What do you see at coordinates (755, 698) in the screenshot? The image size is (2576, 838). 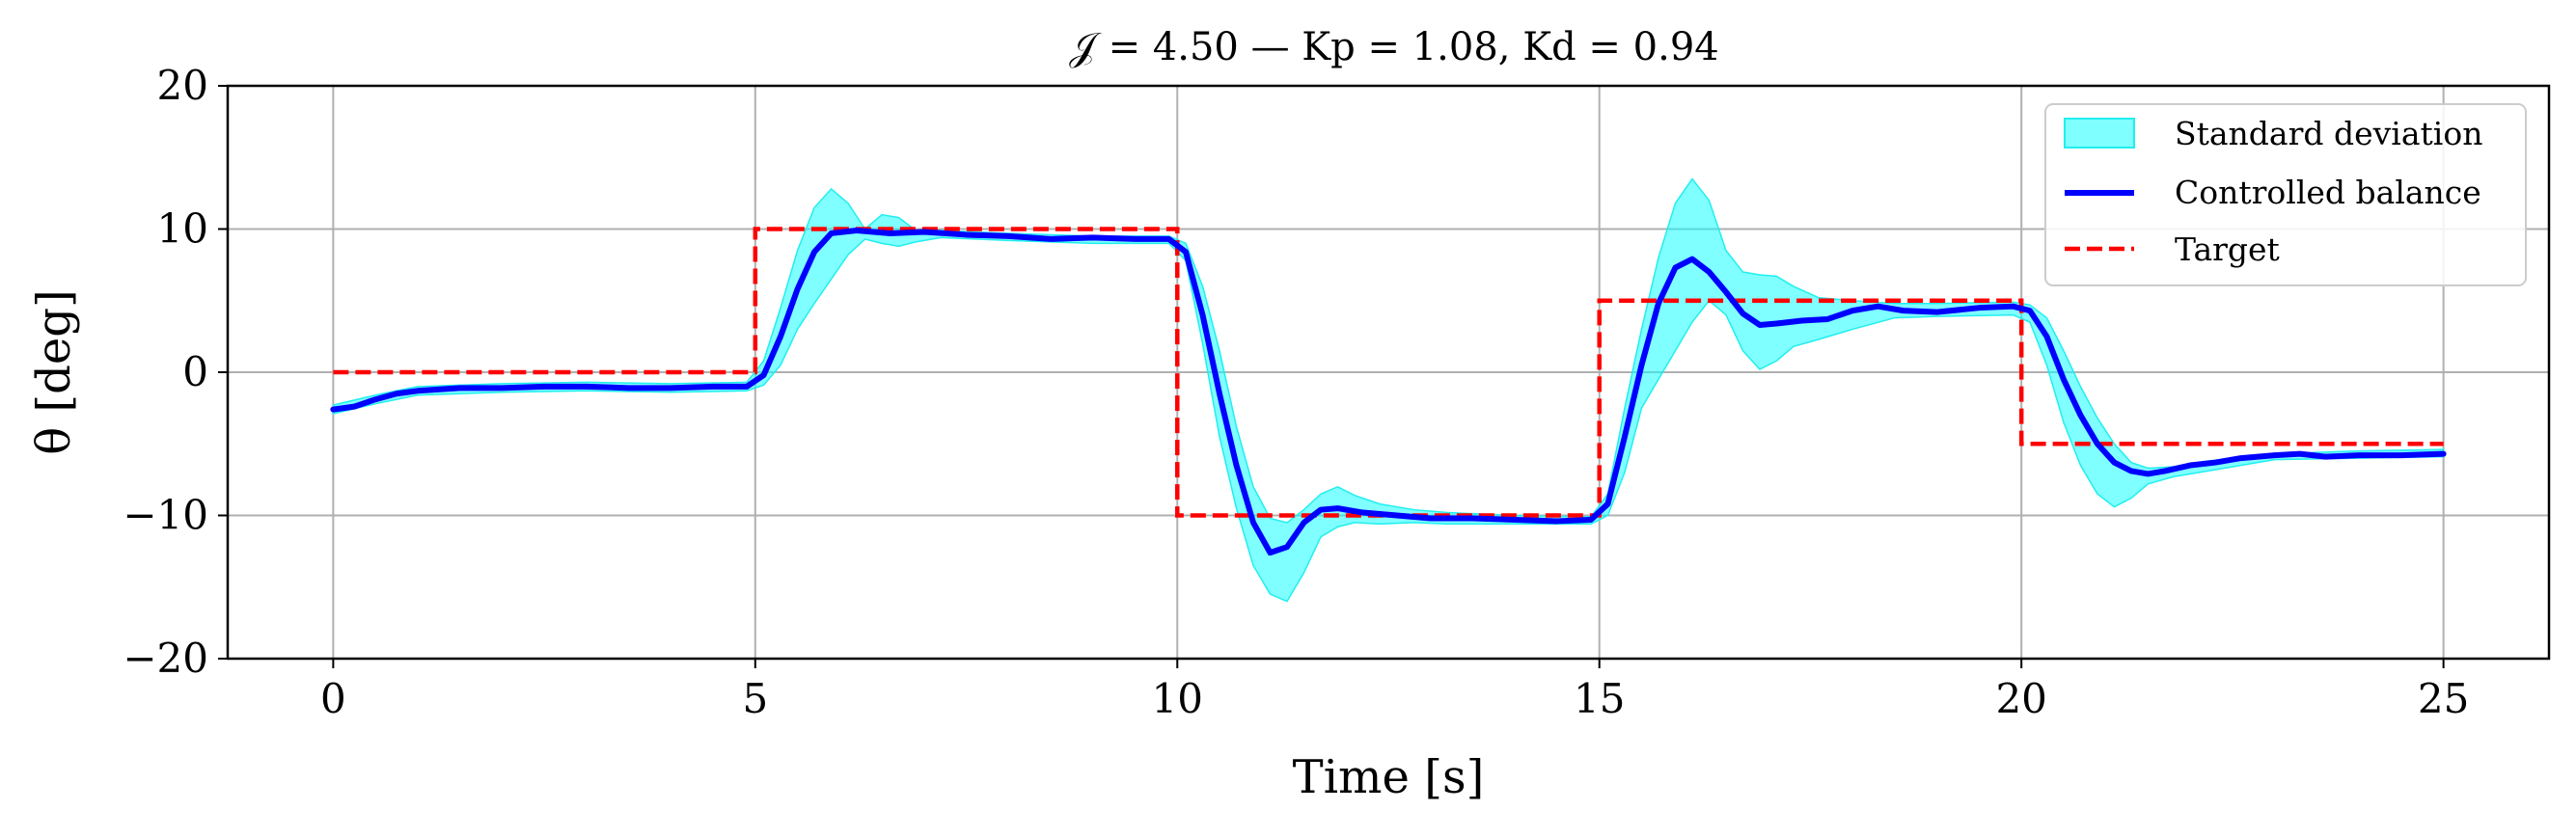 I see `x-tick-label: 5` at bounding box center [755, 698].